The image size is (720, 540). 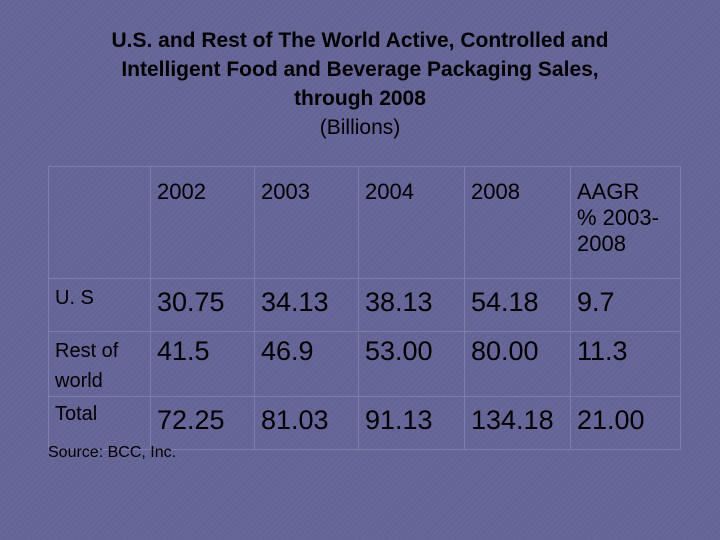 What do you see at coordinates (618, 217) in the screenshot?
I see `header-aagr-line-2: % 2003-` at bounding box center [618, 217].